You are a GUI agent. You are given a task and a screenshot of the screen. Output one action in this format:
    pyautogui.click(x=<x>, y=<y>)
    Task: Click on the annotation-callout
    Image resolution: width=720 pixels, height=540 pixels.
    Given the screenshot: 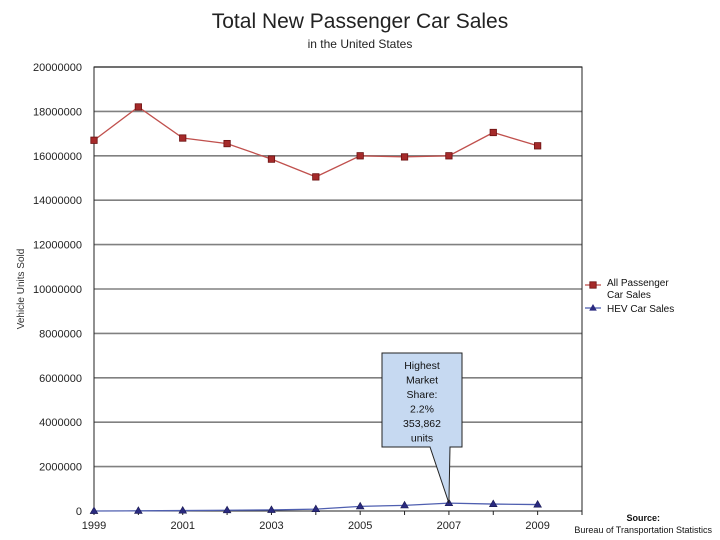 What is the action you would take?
    pyautogui.click(x=422, y=428)
    